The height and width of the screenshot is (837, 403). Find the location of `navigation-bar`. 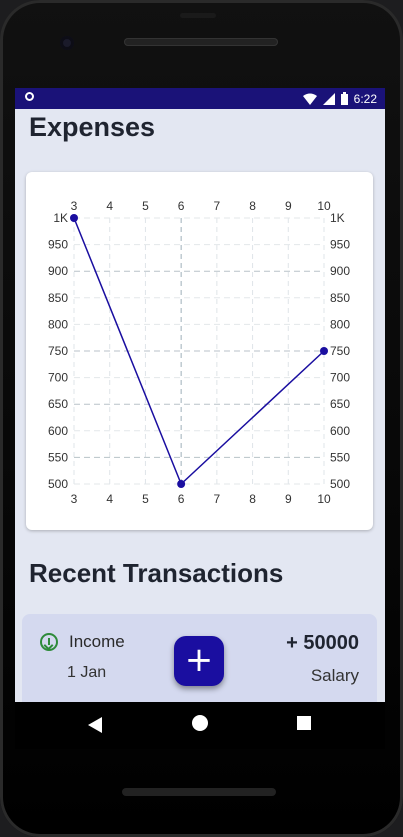

navigation-bar is located at coordinates (200, 725).